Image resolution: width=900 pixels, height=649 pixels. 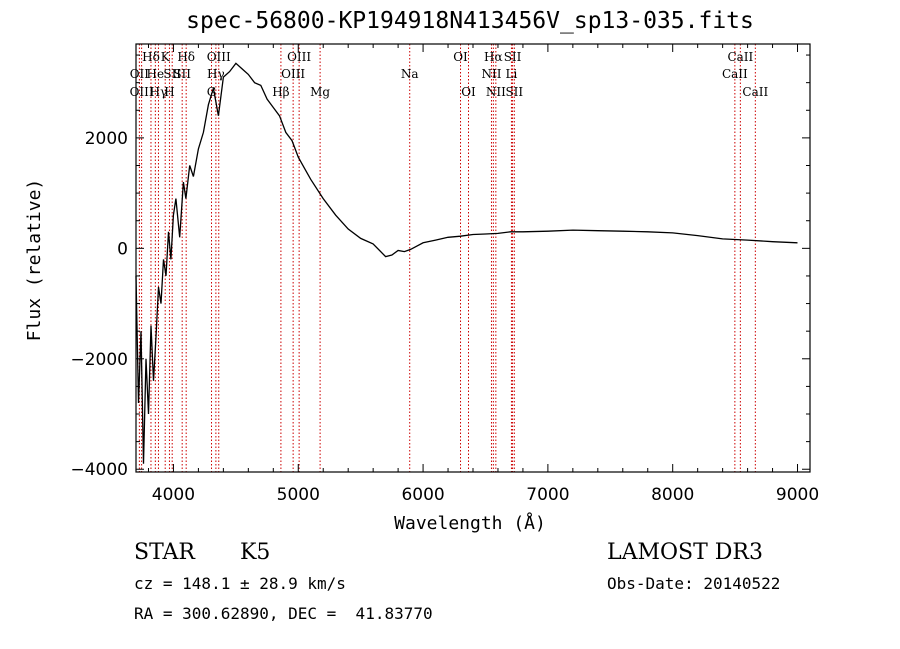 I want to click on line-label-6: SII, so click(x=172, y=74).